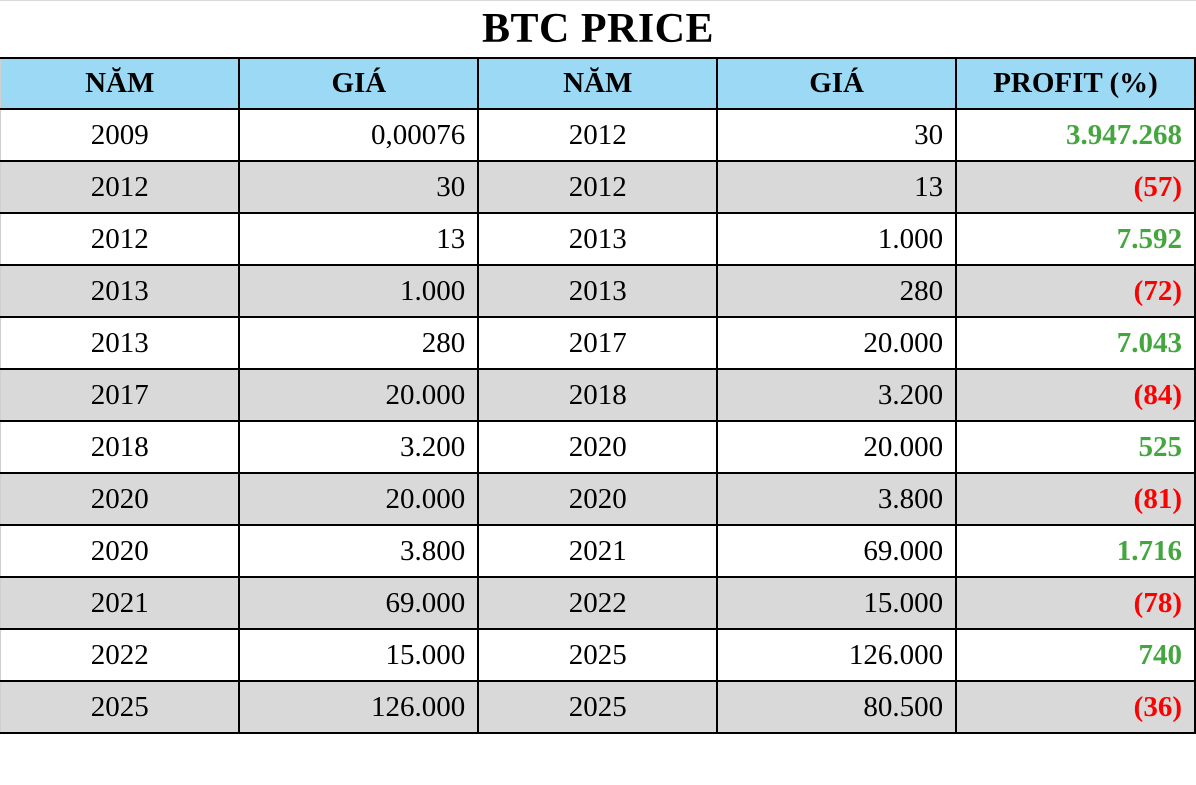  I want to click on price-start-cell: 3.200, so click(359, 447).